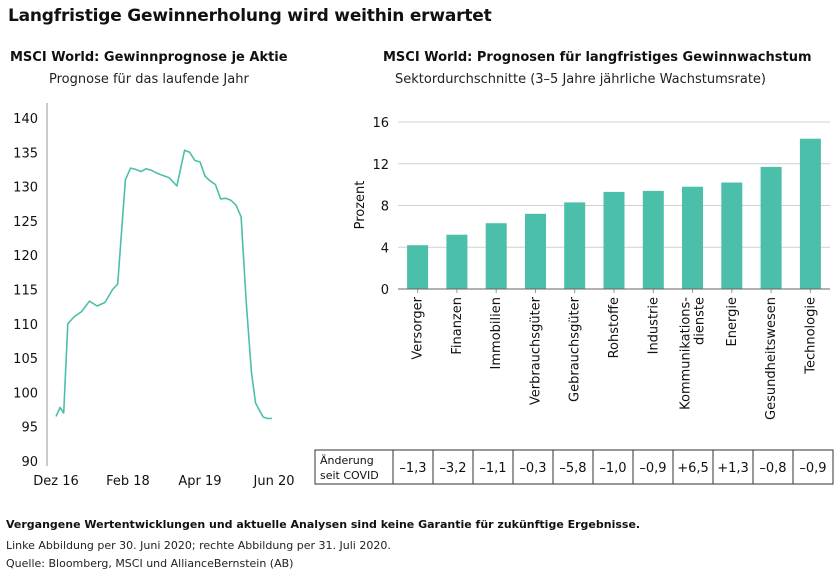 Image resolution: width=840 pixels, height=571 pixels. Describe the element at coordinates (25, 325) in the screenshot. I see `y-tick-label: 110` at that location.